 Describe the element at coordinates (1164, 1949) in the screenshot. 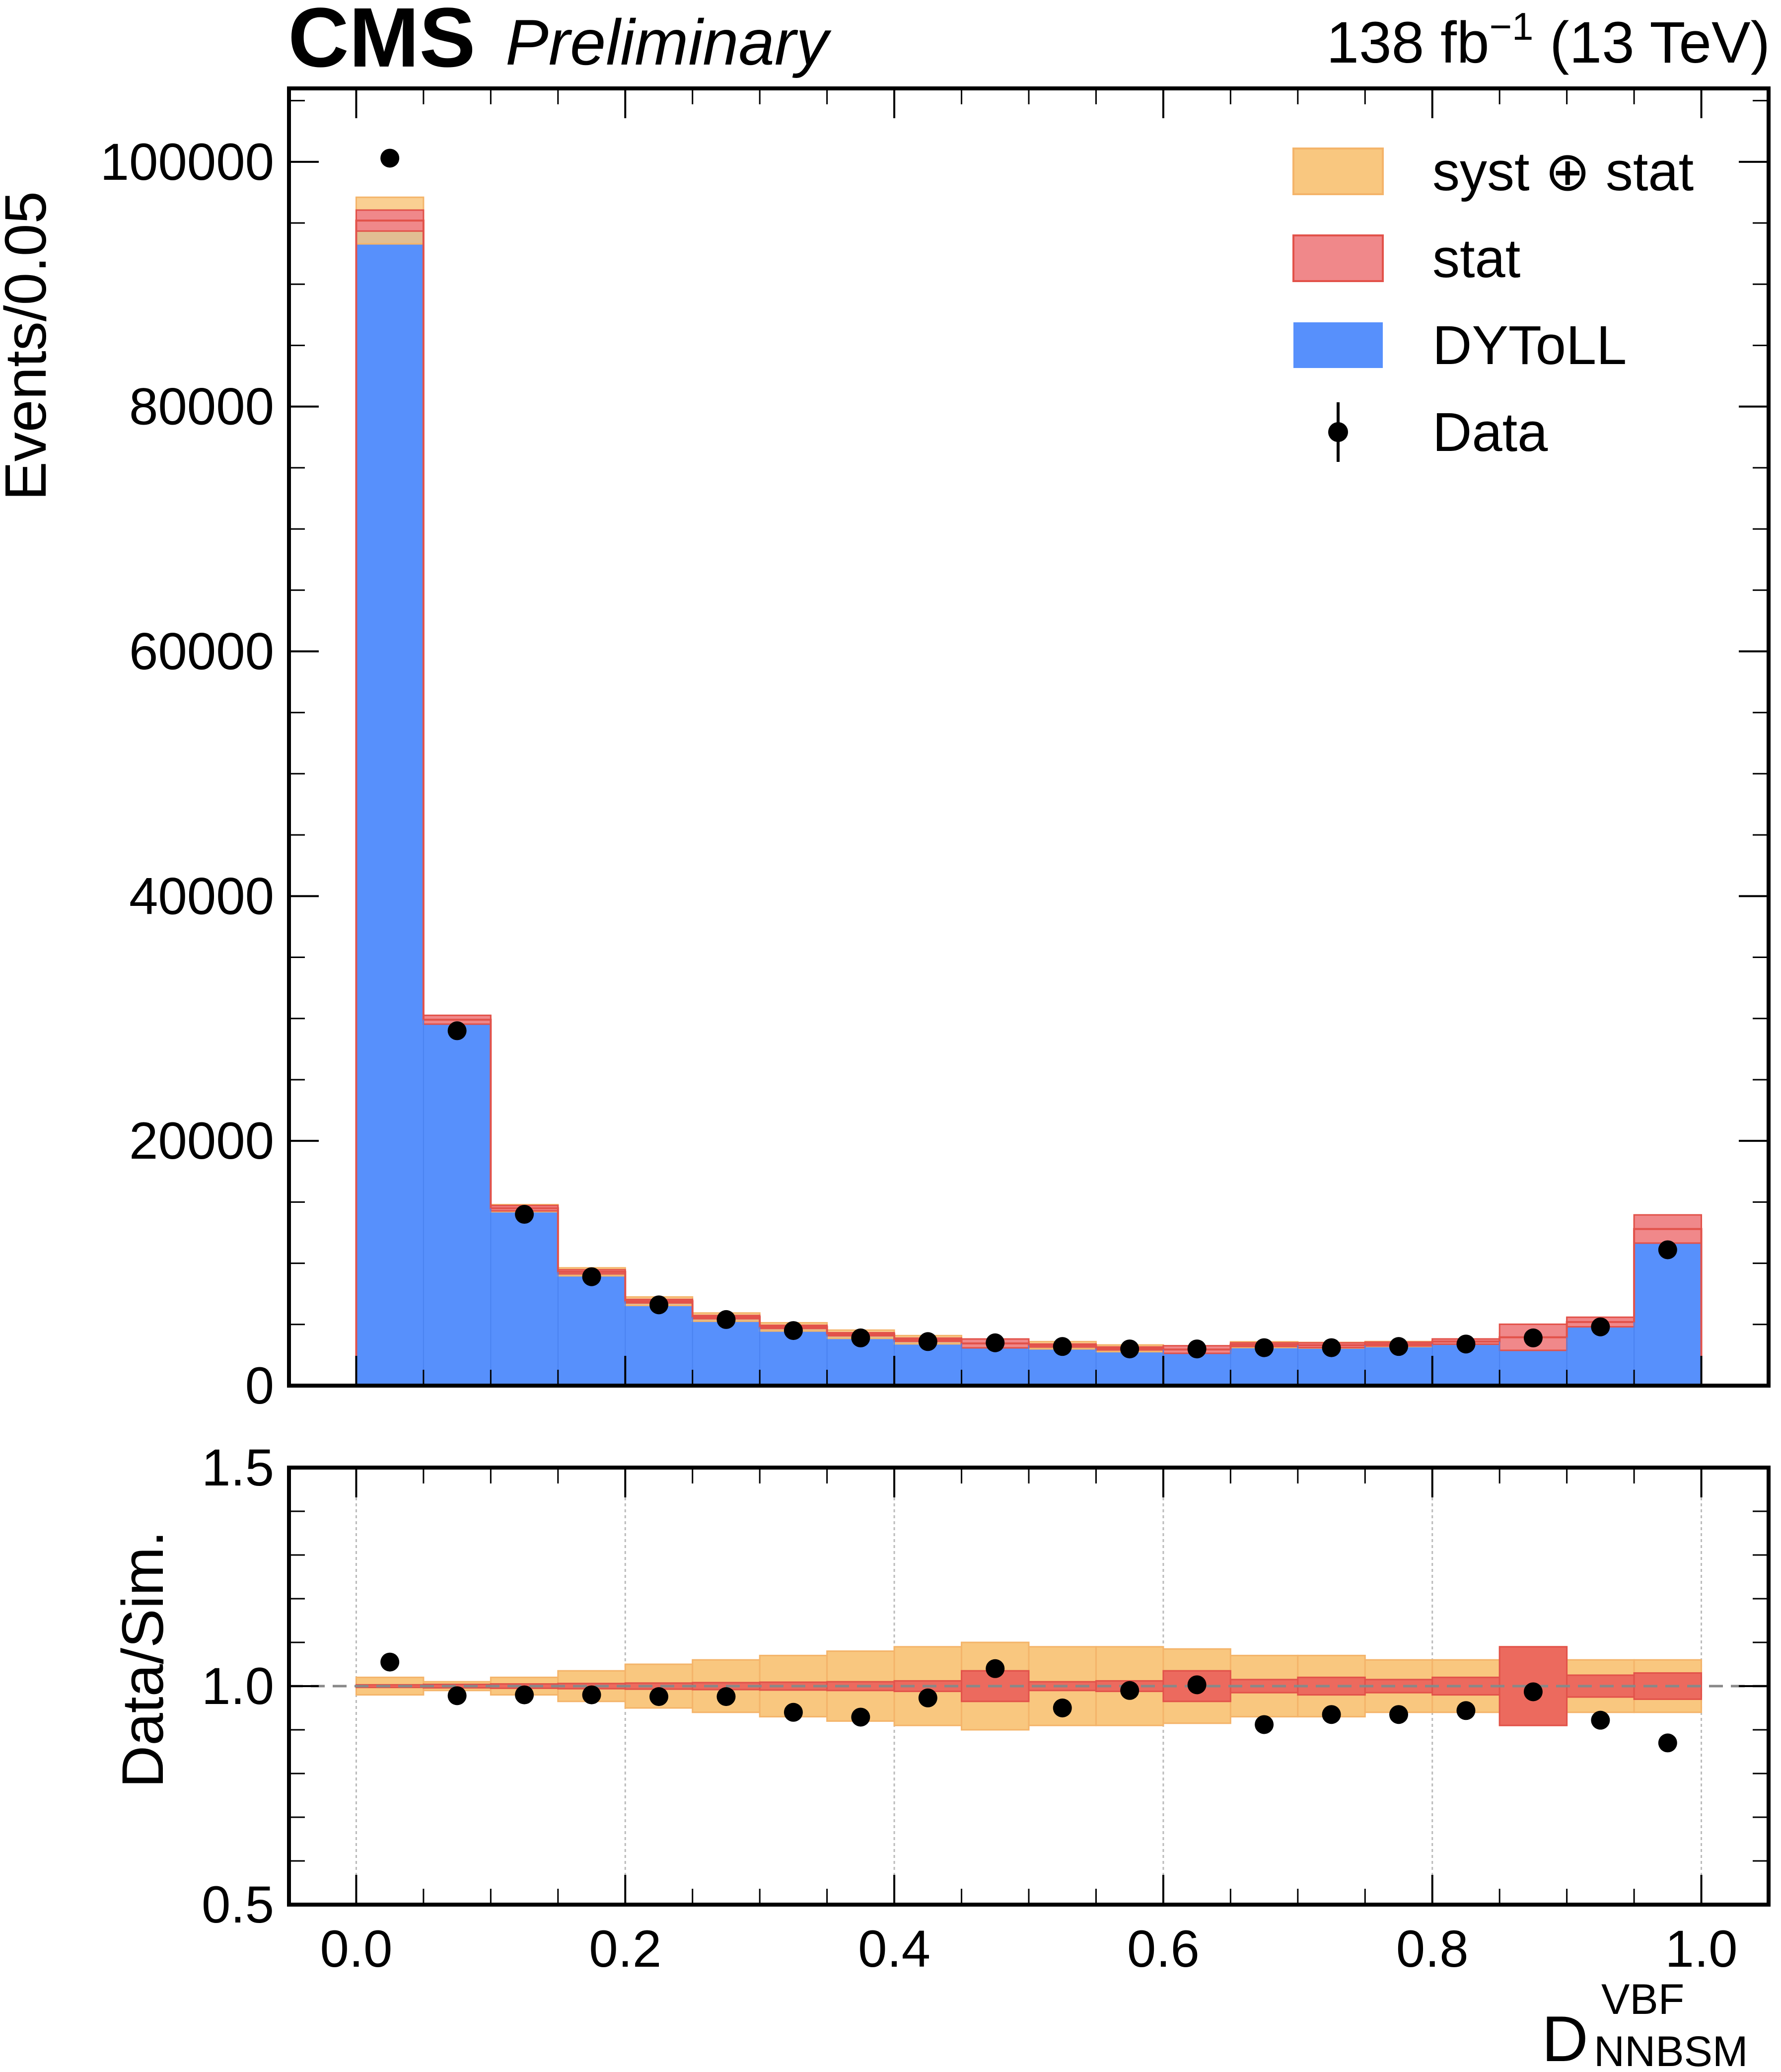

I see `xtick-label: 0.6` at that location.